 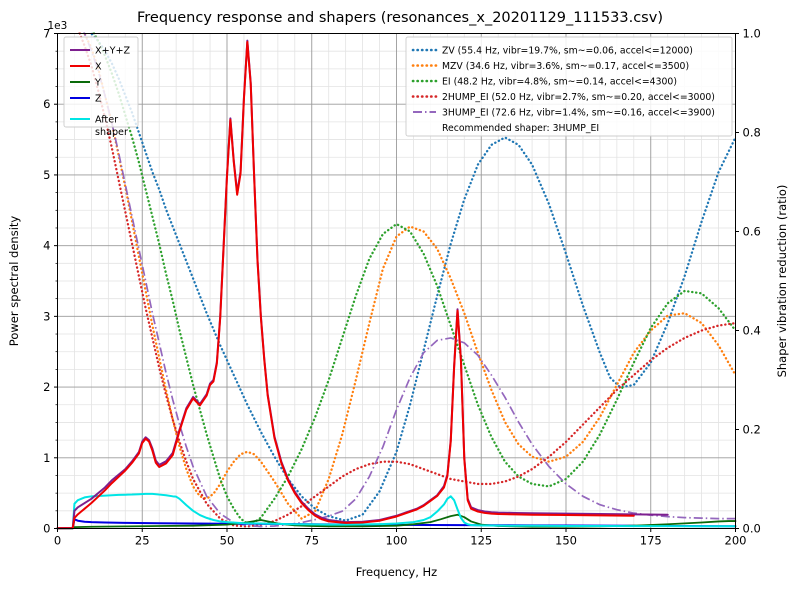 What do you see at coordinates (227, 541) in the screenshot?
I see `xtick-label: 50` at bounding box center [227, 541].